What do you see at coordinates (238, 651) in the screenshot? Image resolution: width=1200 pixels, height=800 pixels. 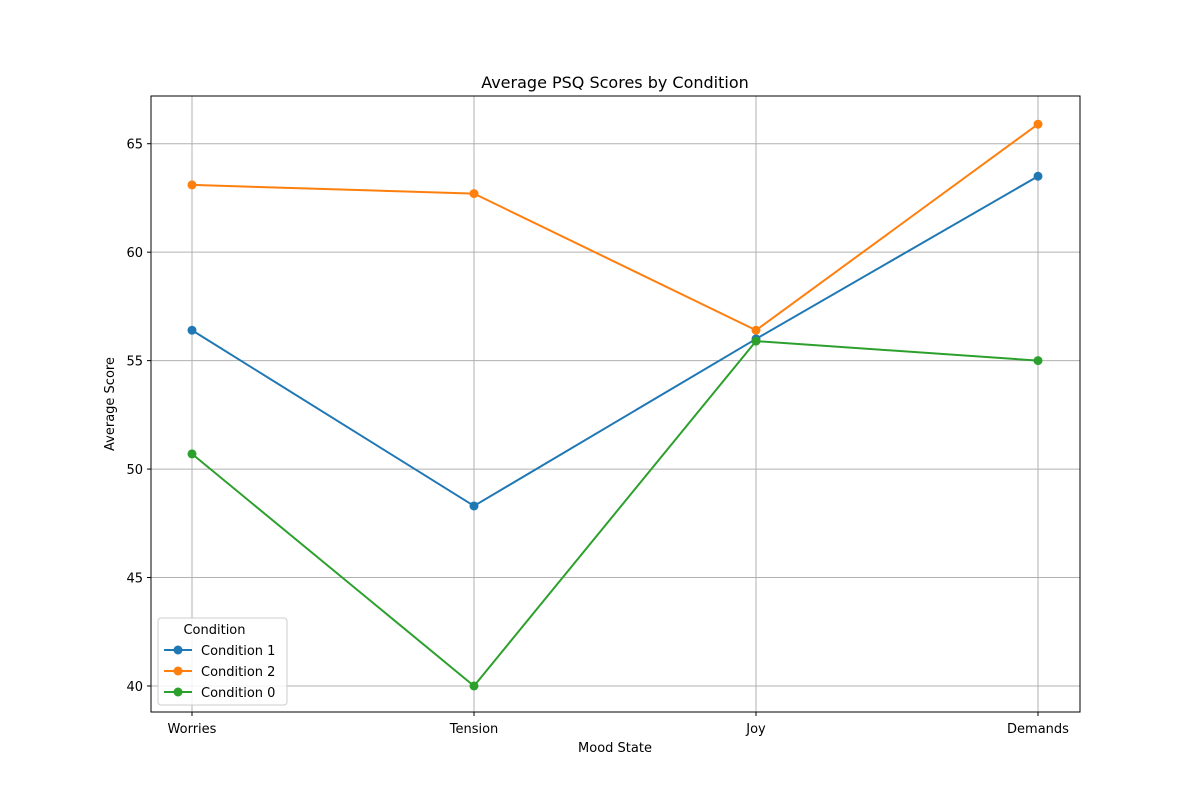 I see `legend-label: Condition 1` at bounding box center [238, 651].